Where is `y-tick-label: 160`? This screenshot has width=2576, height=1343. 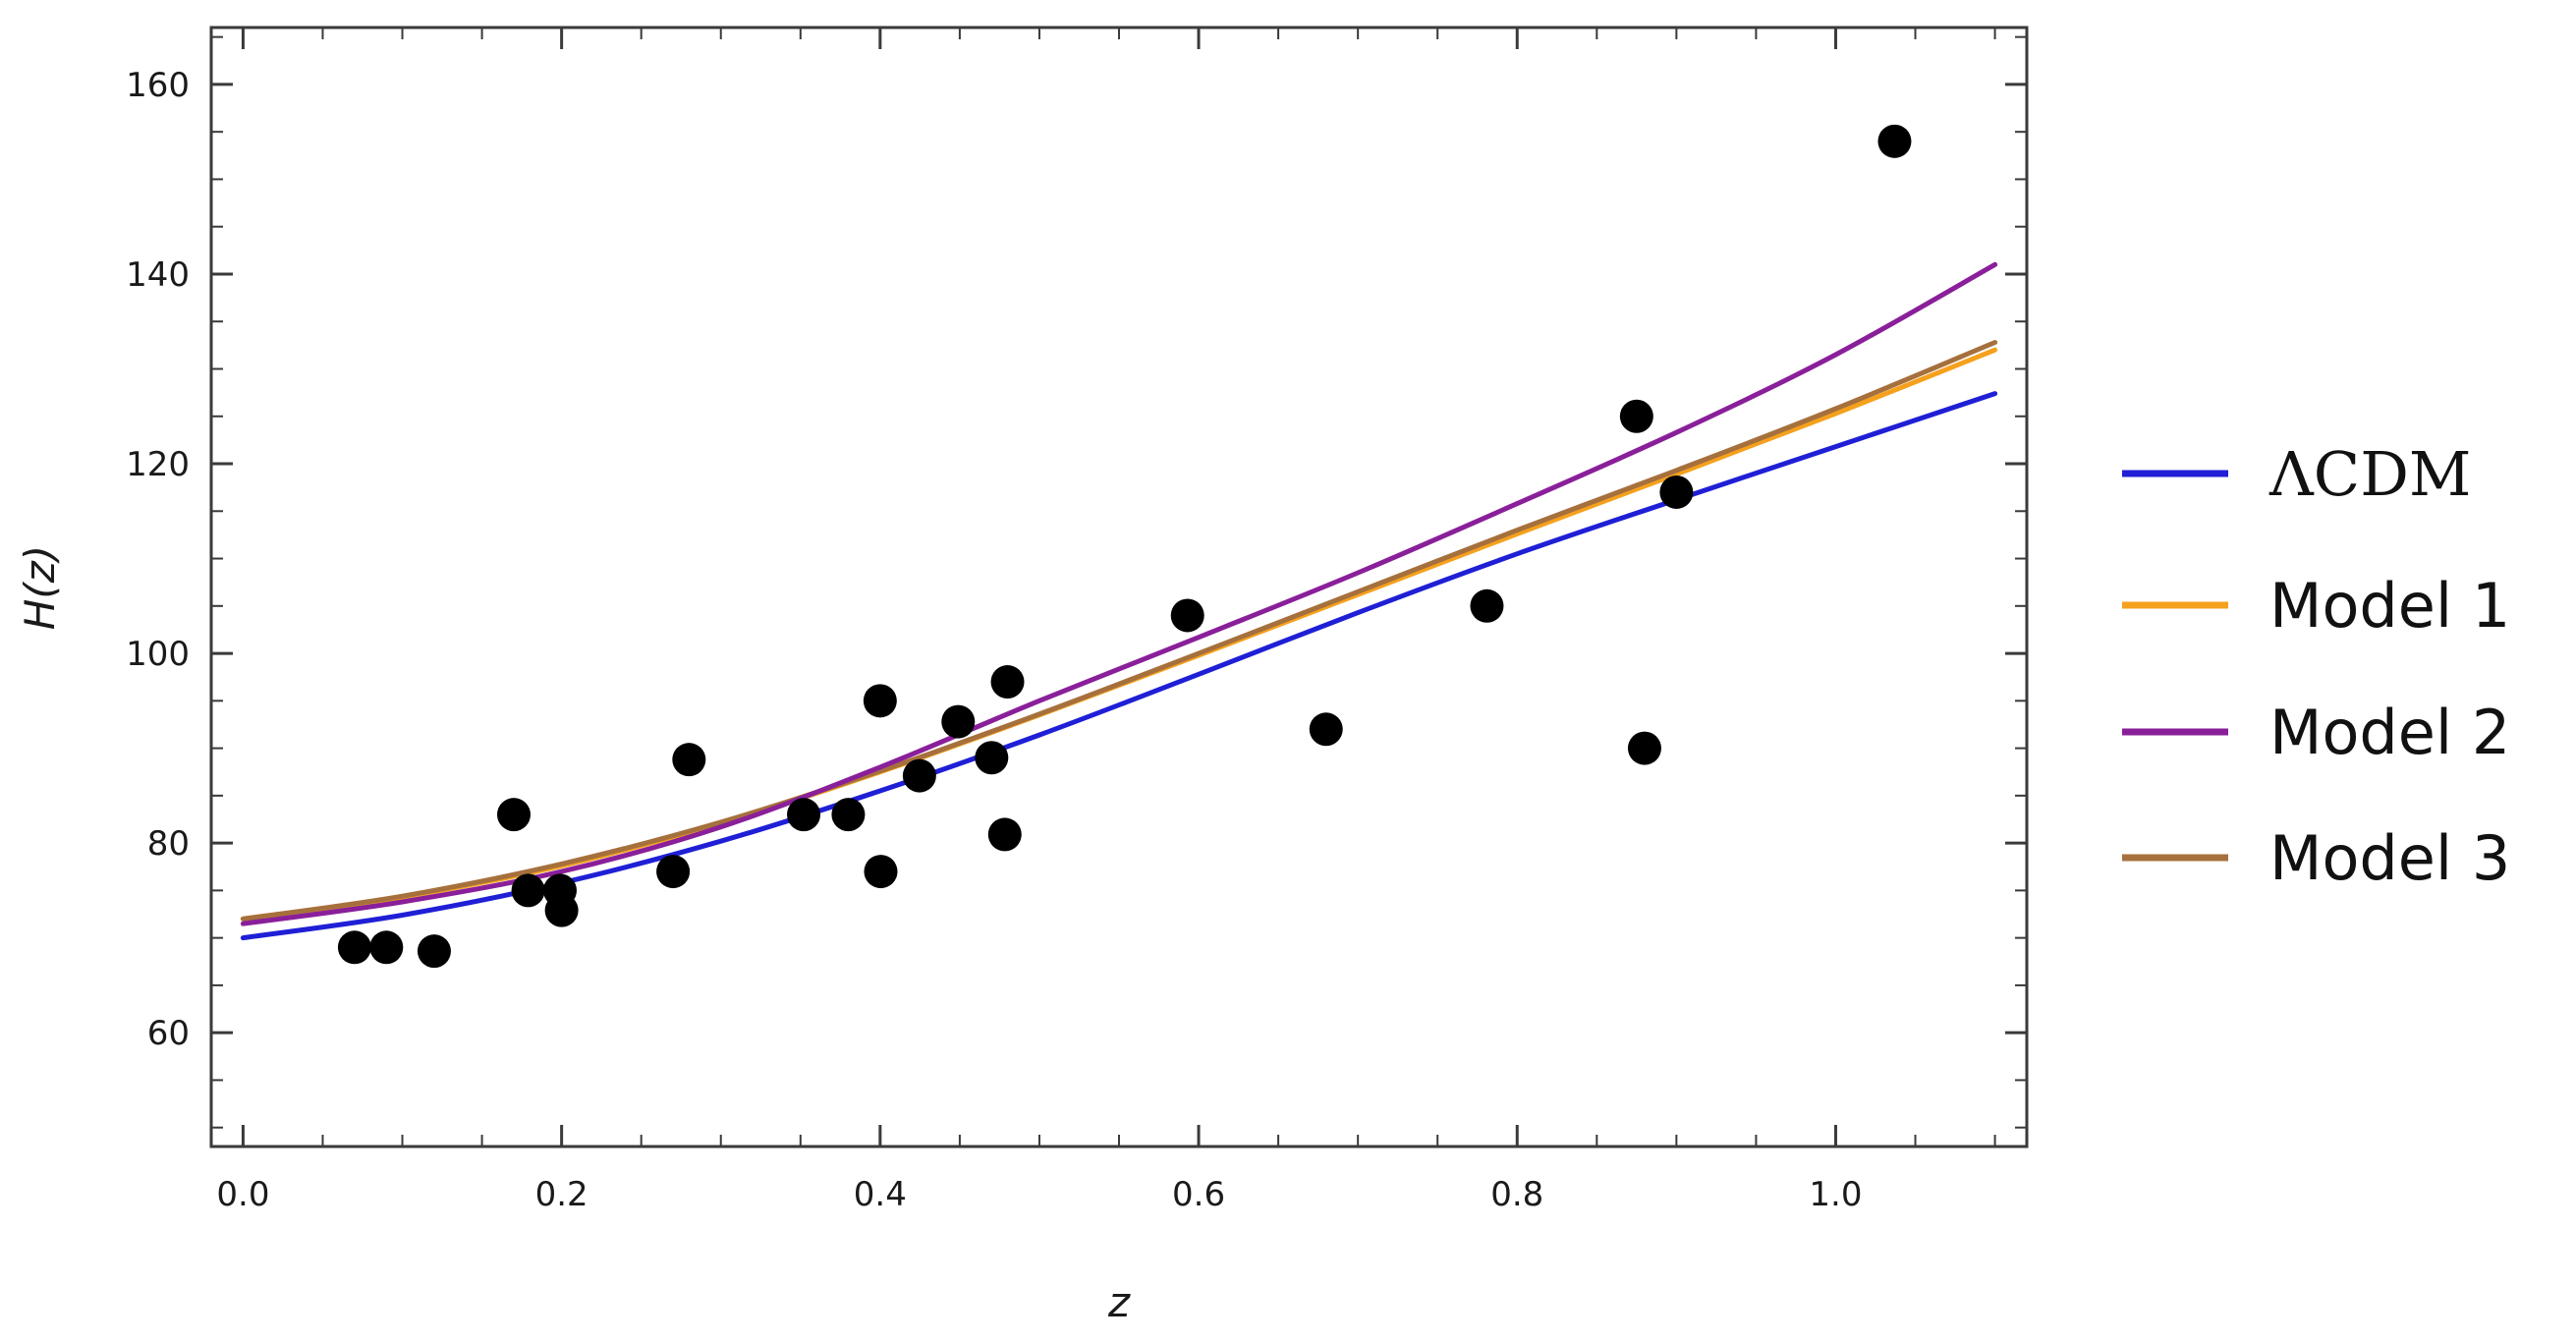
y-tick-label: 160 is located at coordinates (158, 85).